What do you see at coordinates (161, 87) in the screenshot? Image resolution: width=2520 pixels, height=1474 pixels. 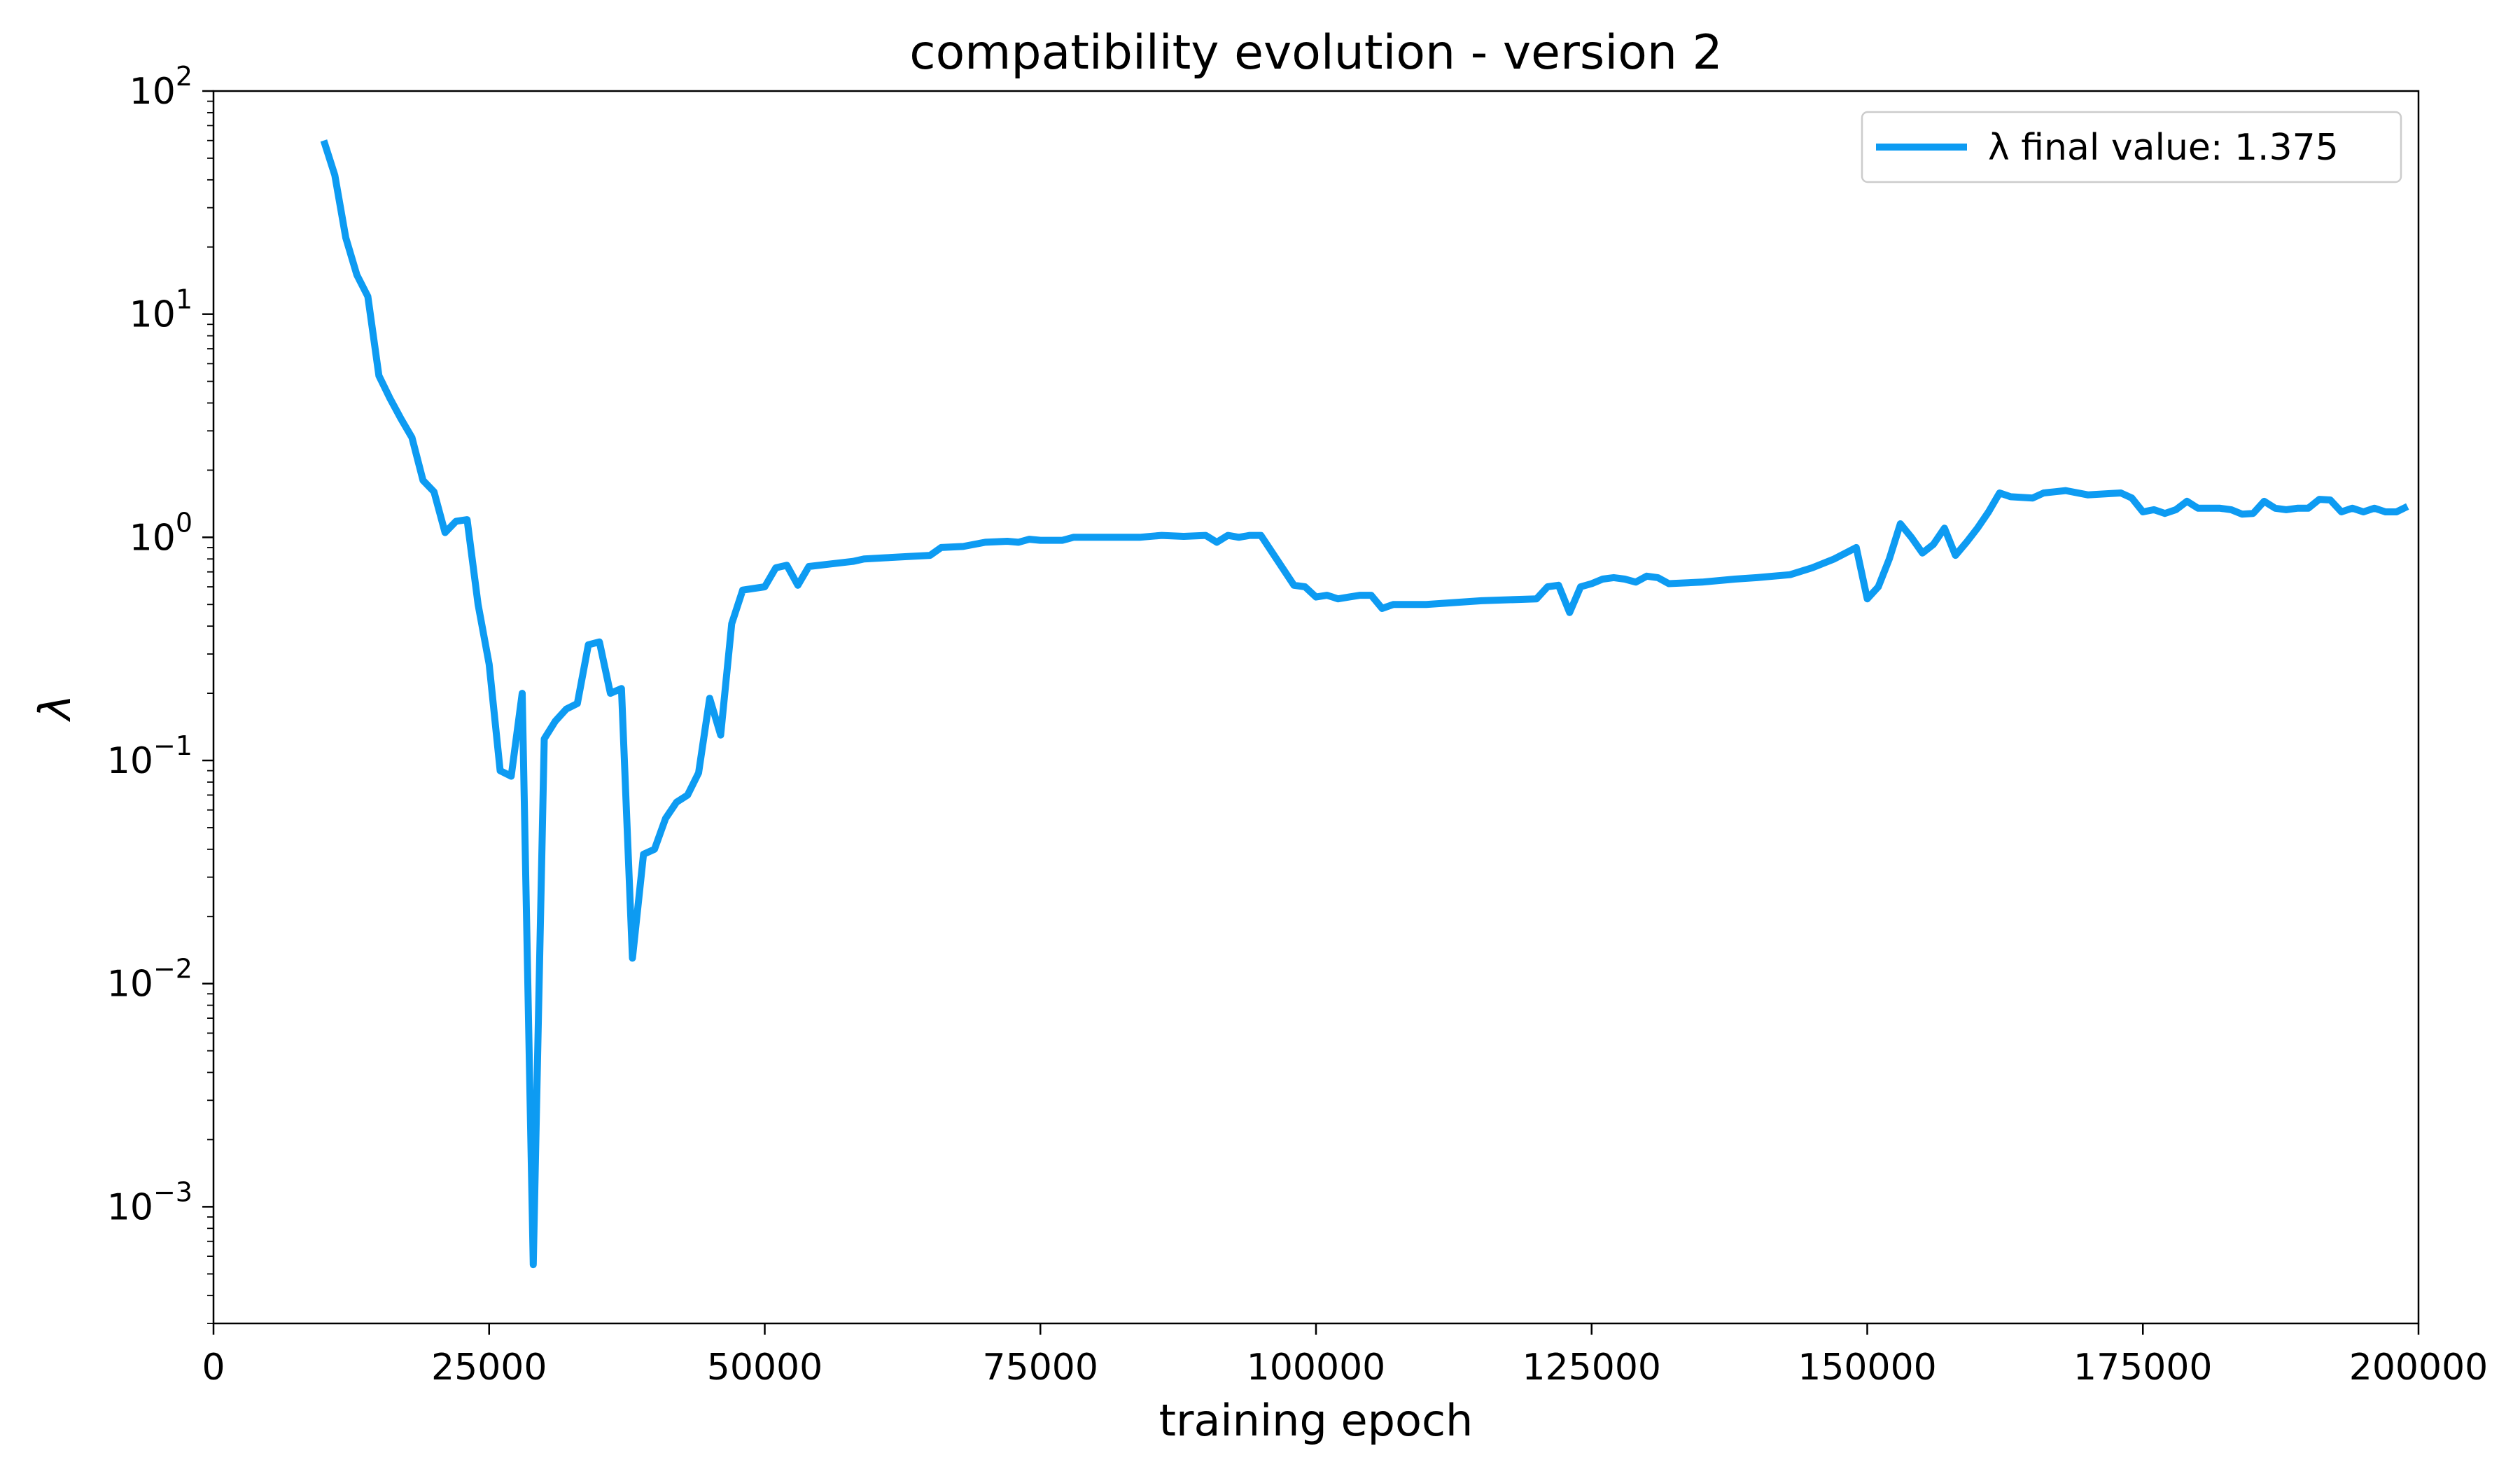 I see `y-tick-label: 10²` at bounding box center [161, 87].